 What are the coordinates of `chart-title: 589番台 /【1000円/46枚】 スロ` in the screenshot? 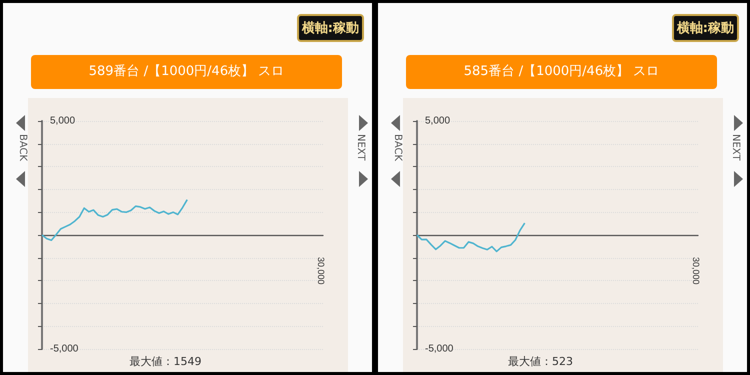 It's located at (186, 72).